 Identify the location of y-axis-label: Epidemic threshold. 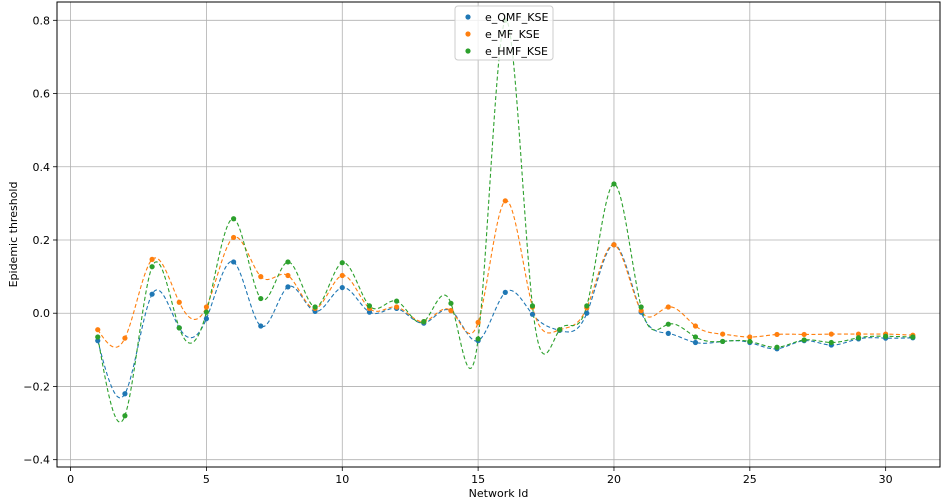
(13, 235).